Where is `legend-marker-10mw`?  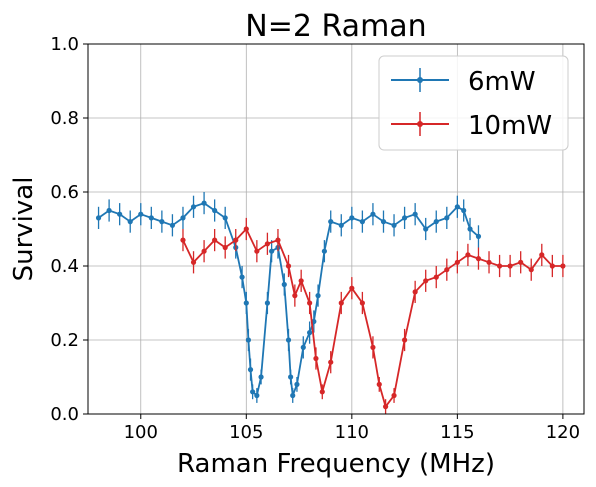
legend-marker-10mw is located at coordinates (420, 124).